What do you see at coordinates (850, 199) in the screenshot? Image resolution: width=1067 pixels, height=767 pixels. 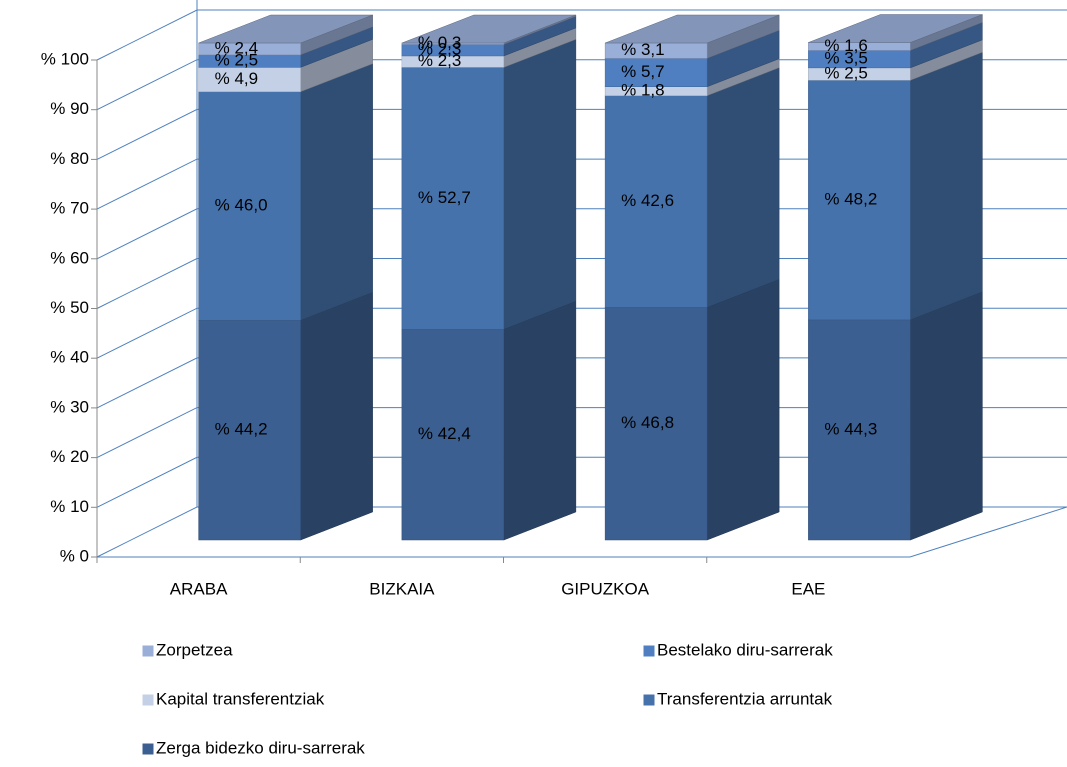 I see `data-label: % 48,2` at bounding box center [850, 199].